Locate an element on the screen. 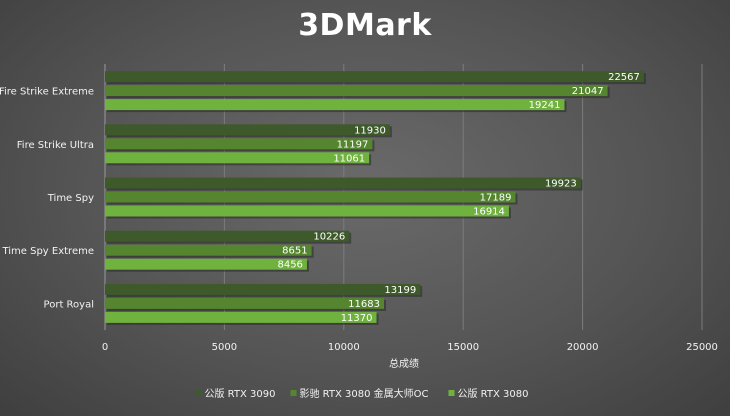 The image size is (730, 416). data-label: 22567 is located at coordinates (624, 77).